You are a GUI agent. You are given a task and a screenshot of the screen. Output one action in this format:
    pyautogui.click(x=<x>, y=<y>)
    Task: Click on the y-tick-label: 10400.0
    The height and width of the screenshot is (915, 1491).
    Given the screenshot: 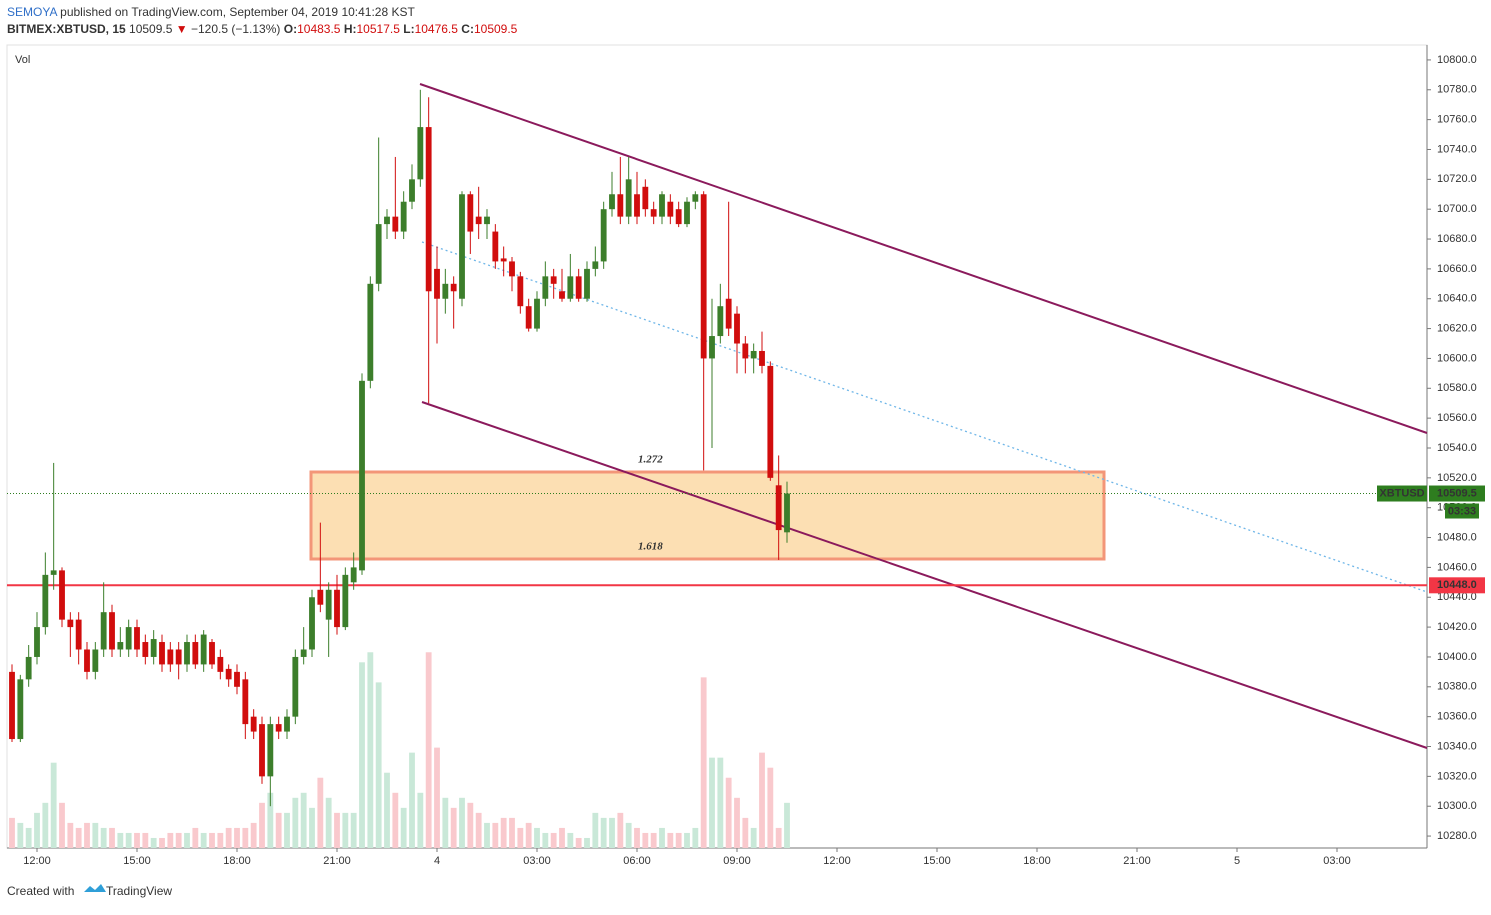 What is the action you would take?
    pyautogui.click(x=1457, y=657)
    